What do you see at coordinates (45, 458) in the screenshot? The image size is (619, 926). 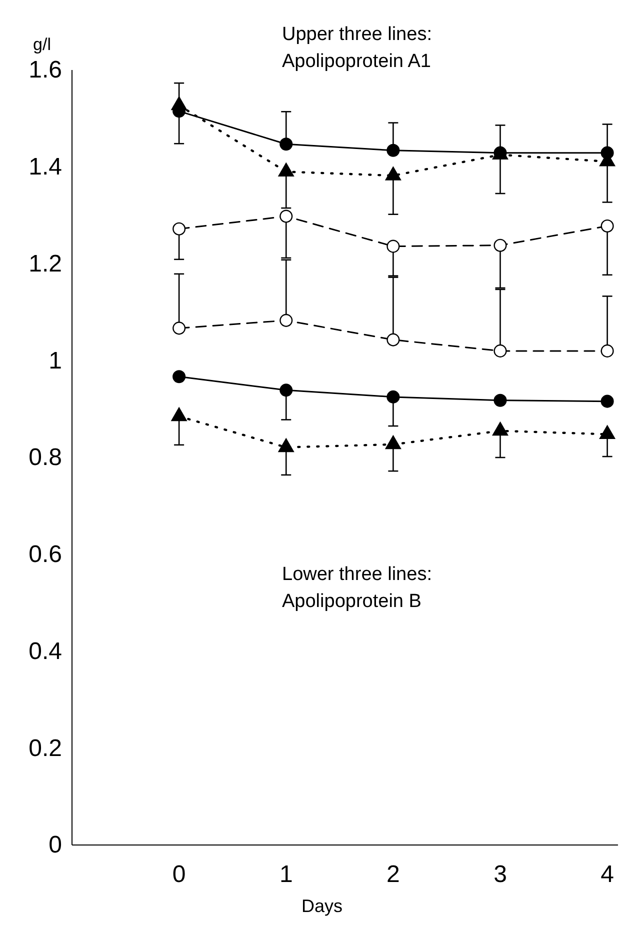 I see `y-tick-label: 0.8` at bounding box center [45, 458].